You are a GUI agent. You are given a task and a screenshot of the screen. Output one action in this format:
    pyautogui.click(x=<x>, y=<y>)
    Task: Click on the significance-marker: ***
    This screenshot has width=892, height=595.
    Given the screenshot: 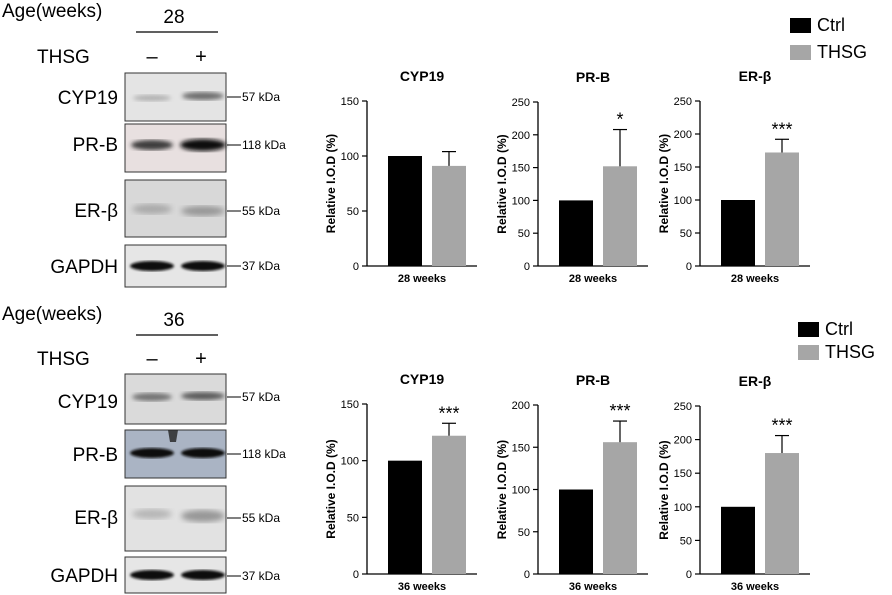 What is the action you would take?
    pyautogui.click(x=781, y=426)
    